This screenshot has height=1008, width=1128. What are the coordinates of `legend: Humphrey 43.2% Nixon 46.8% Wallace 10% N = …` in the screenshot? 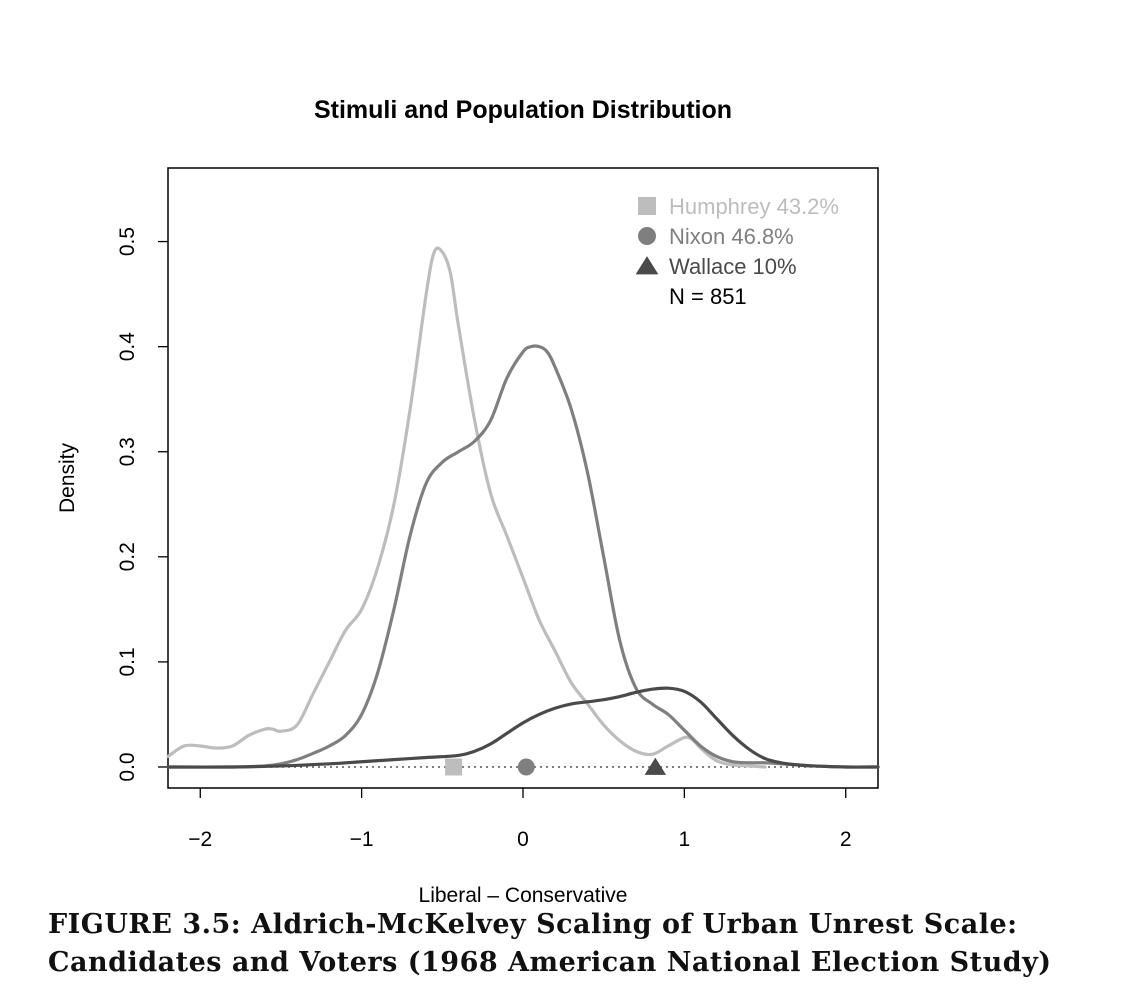 It's located at (737, 251).